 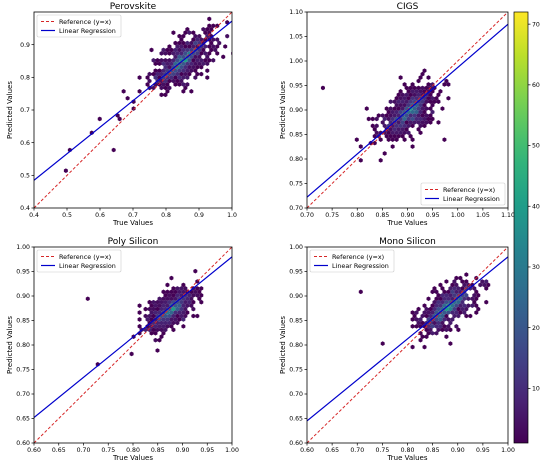 What do you see at coordinates (536, 267) in the screenshot?
I see `colorbar-tick-label: 30` at bounding box center [536, 267].